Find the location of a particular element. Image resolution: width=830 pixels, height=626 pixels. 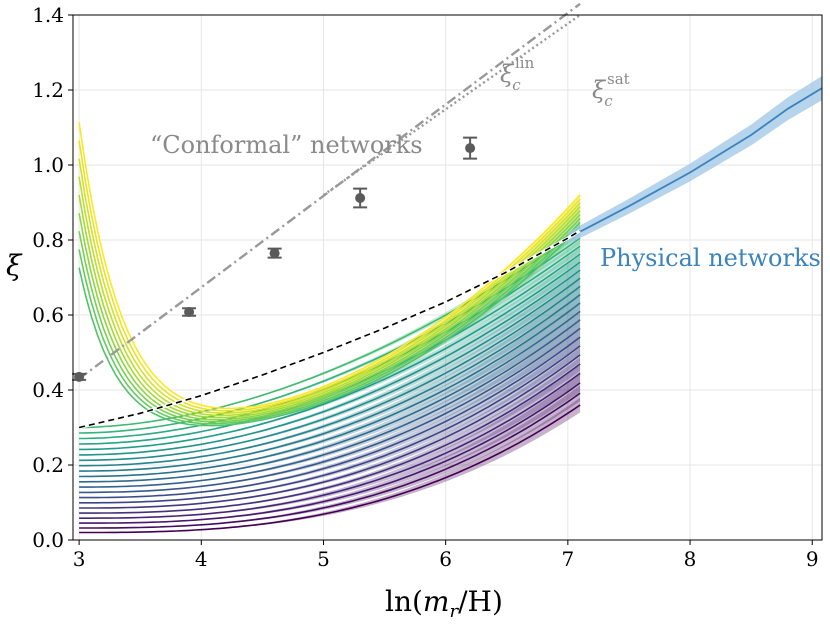

y-tick-label: 0.8 is located at coordinates (48, 240).